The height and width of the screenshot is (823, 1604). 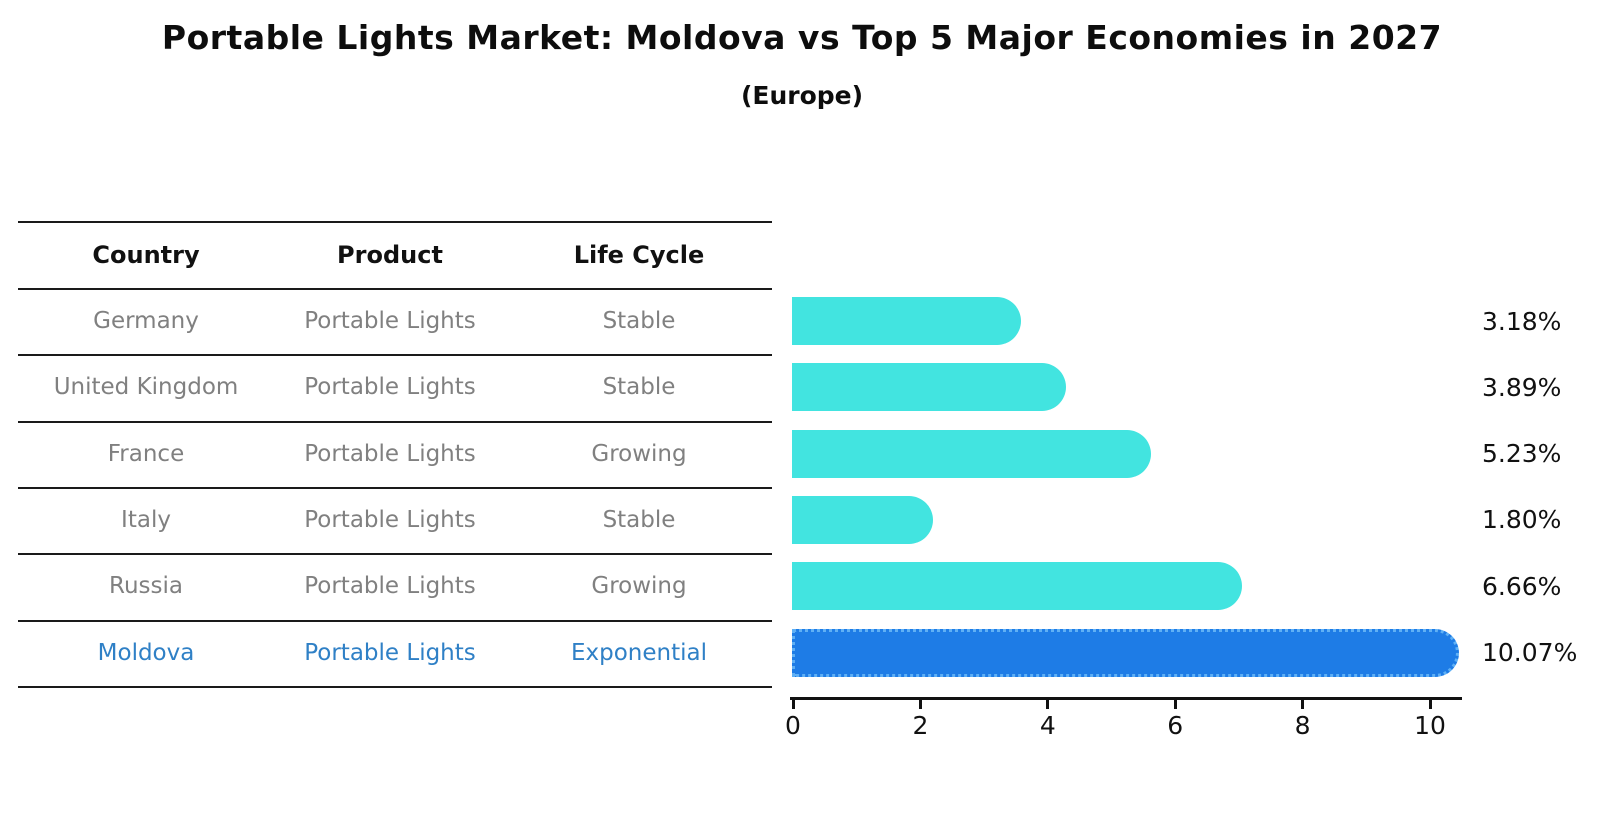 I want to click on x-axis-tick-label: 10, so click(x=1430, y=725).